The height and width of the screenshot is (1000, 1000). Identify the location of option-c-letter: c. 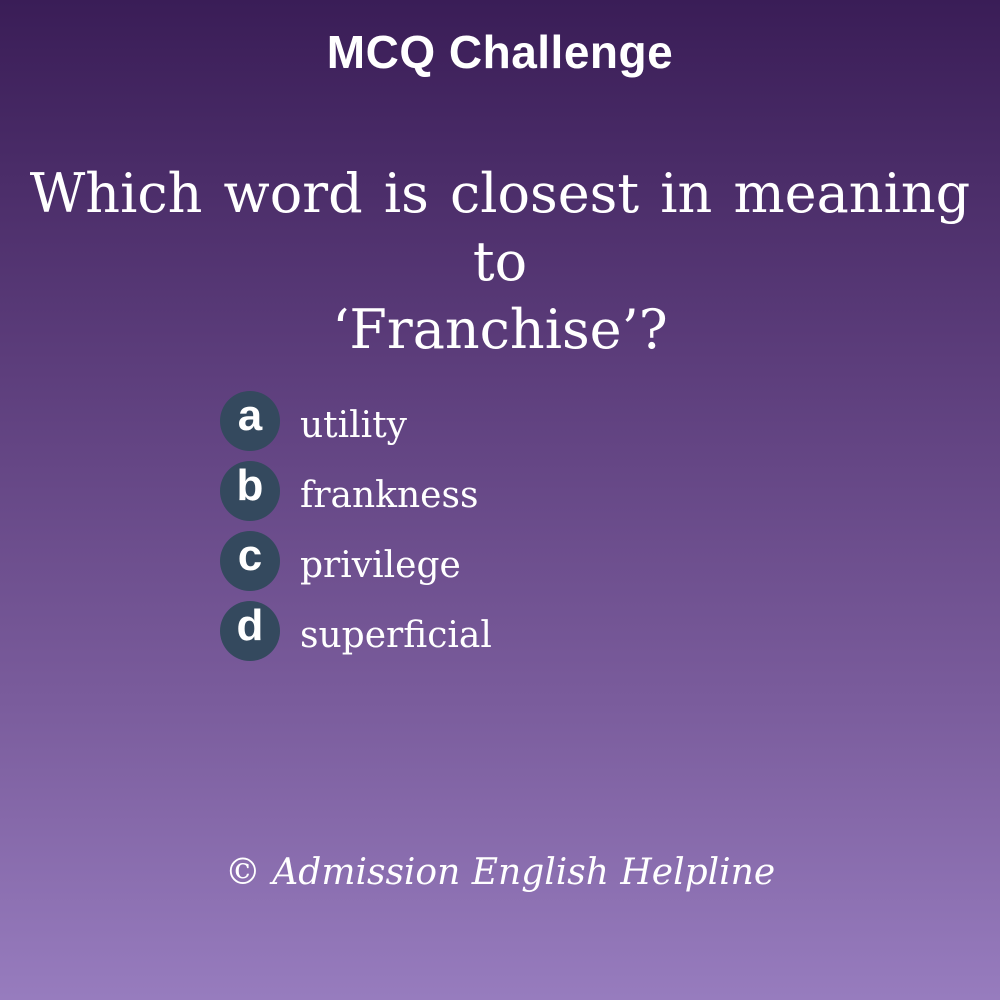
(250, 555).